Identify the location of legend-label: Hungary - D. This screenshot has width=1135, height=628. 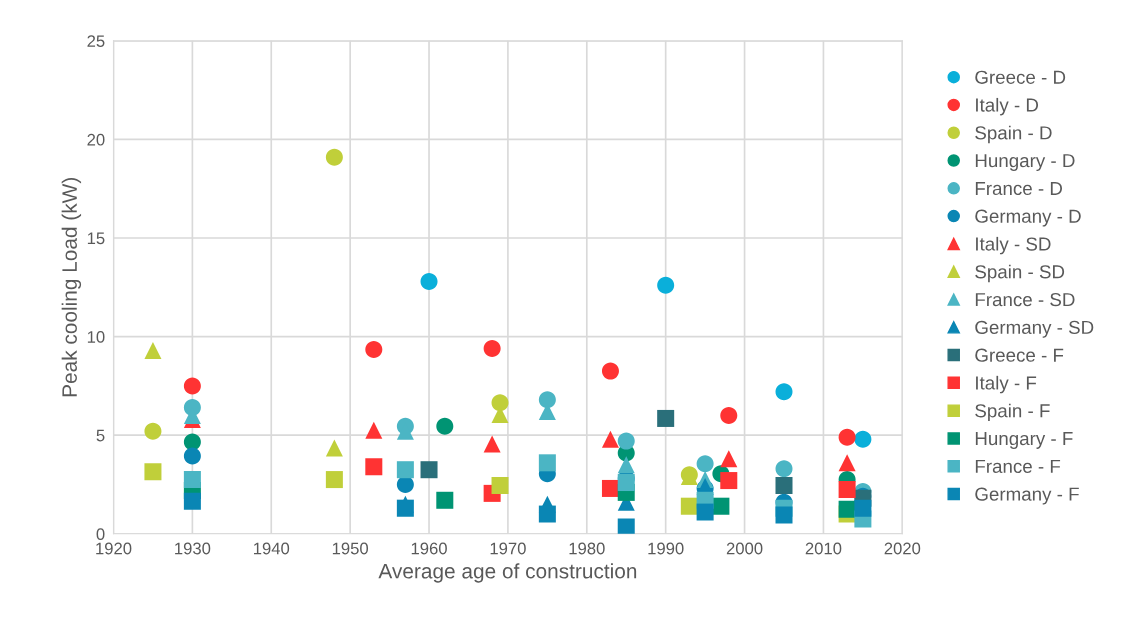
(1025, 162).